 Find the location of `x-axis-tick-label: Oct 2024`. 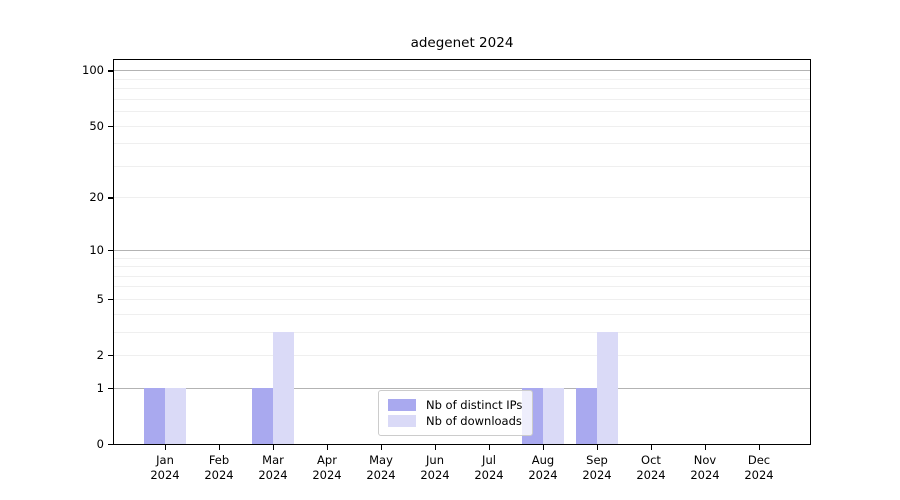

x-axis-tick-label: Oct 2024 is located at coordinates (651, 467).